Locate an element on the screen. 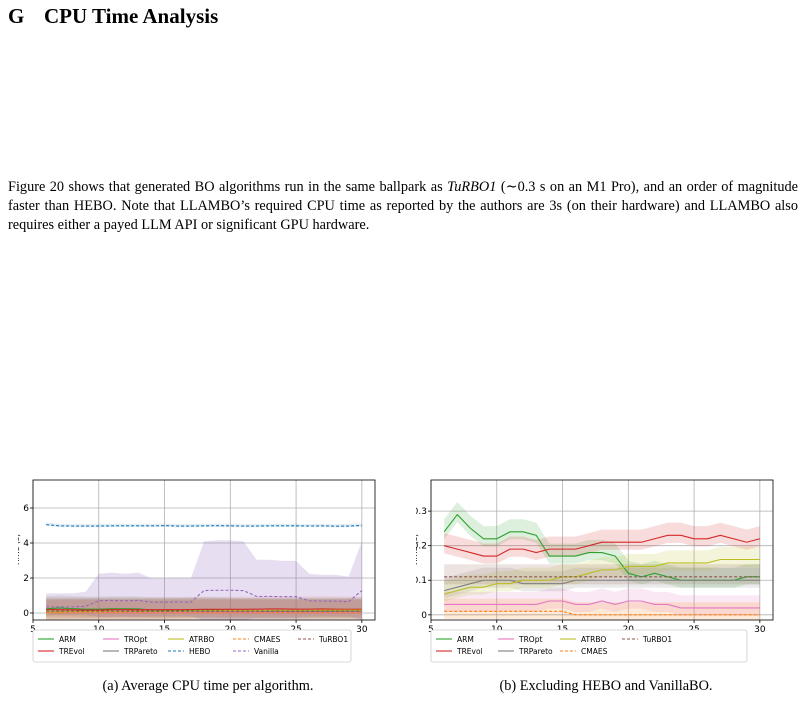 The width and height of the screenshot is (804, 704). caption-b: (b) Excluding HEBO and VanillaBO. is located at coordinates (606, 686).